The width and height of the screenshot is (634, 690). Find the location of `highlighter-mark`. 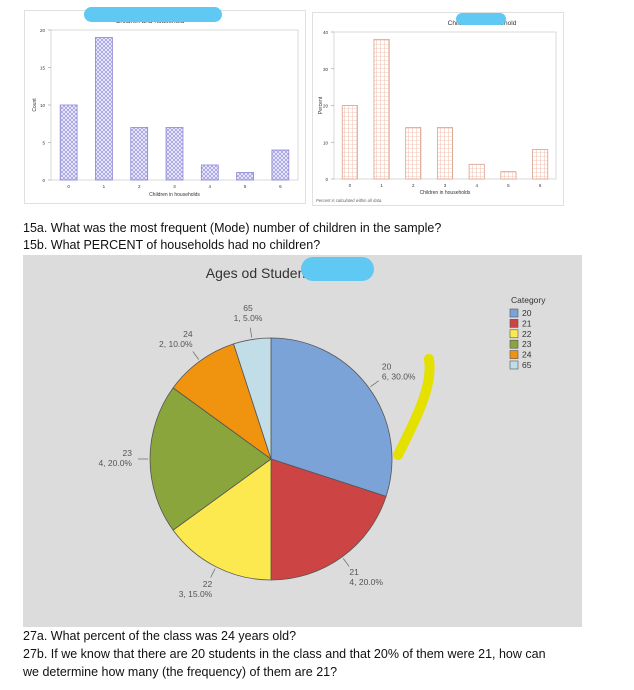

highlighter-mark is located at coordinates (414, 407).